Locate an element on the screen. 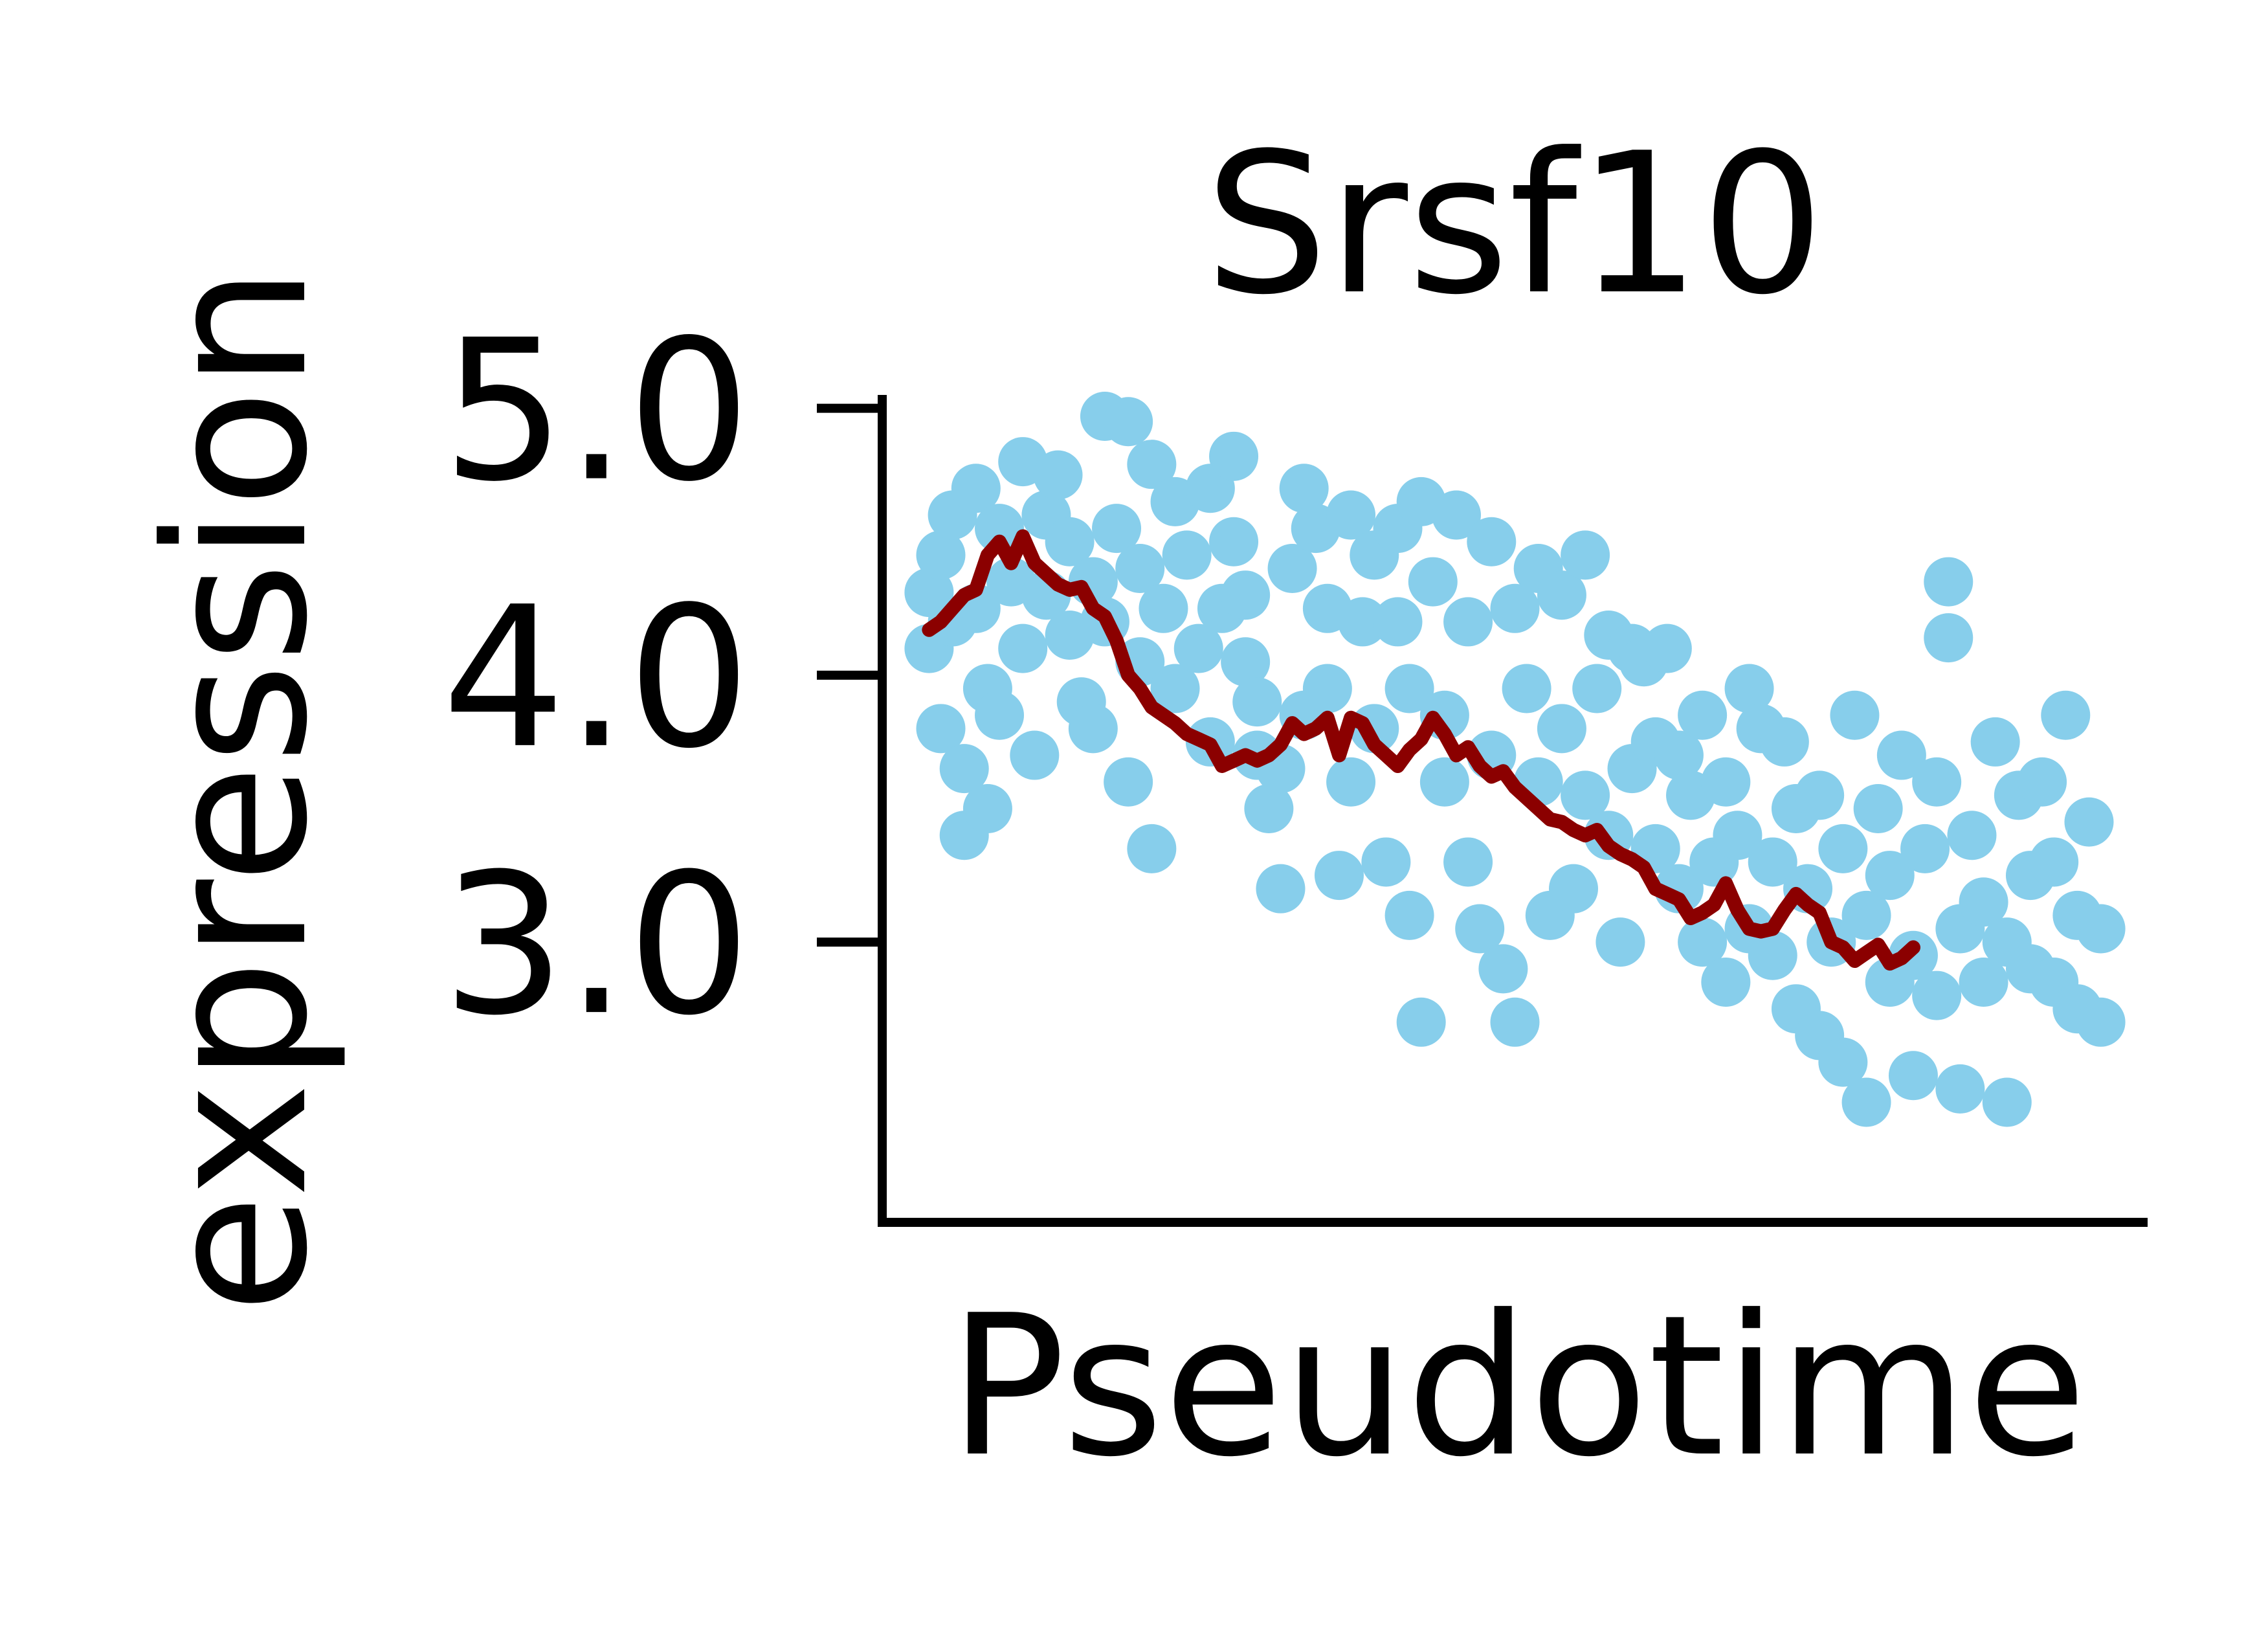 This screenshot has height=1627, width=2268. trend-line-group is located at coordinates (1421, 750).